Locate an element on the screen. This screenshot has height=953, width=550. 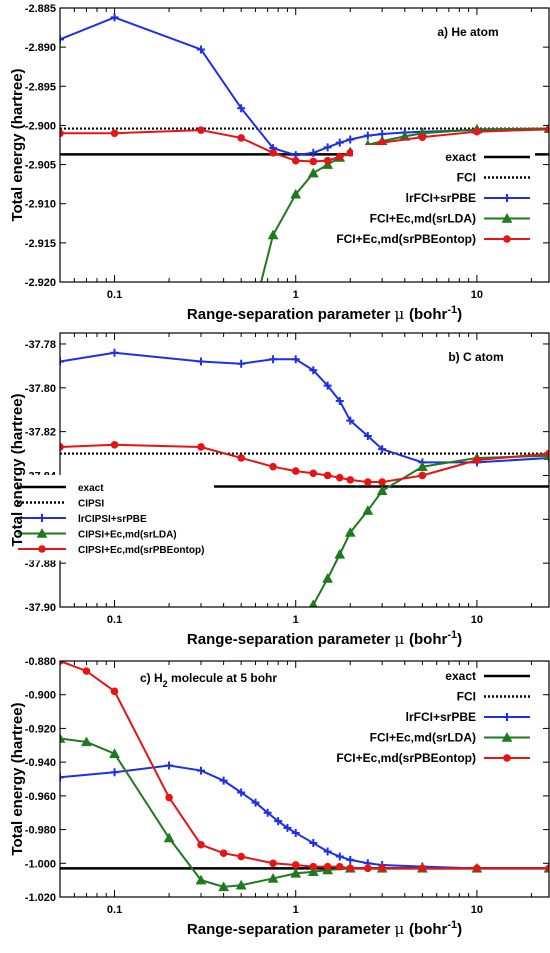
y-tick-label: -2.905 is located at coordinates (40, 166).